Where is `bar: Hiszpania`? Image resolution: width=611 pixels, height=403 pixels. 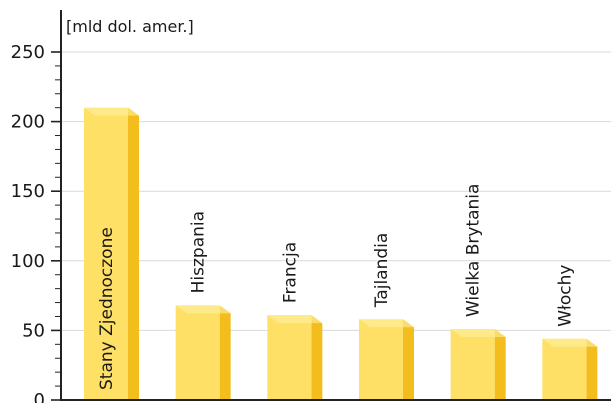
bar: Hiszpania is located at coordinates (203, 305).